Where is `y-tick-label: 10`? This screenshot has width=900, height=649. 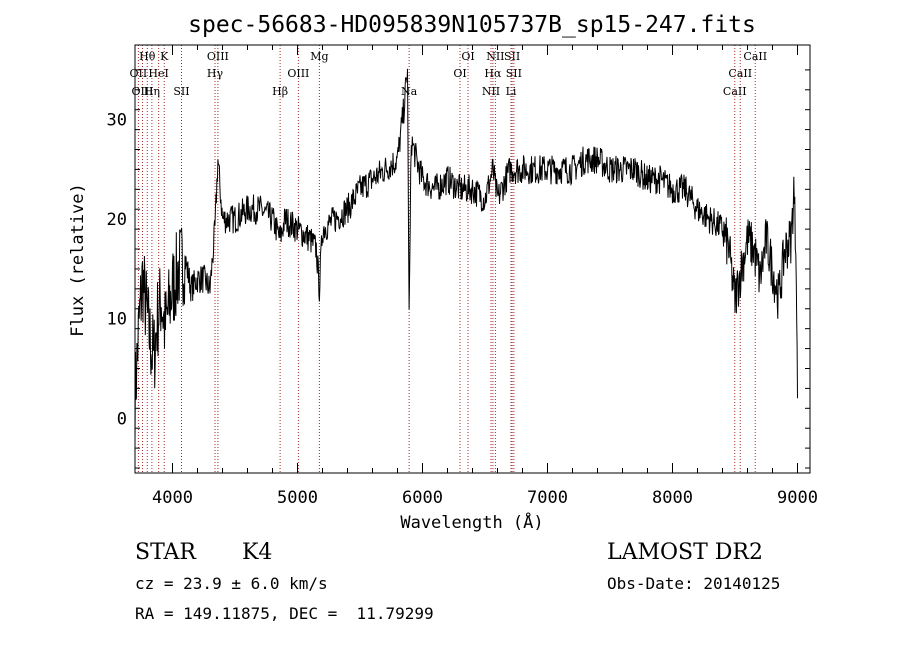 y-tick-label: 10 is located at coordinates (117, 320).